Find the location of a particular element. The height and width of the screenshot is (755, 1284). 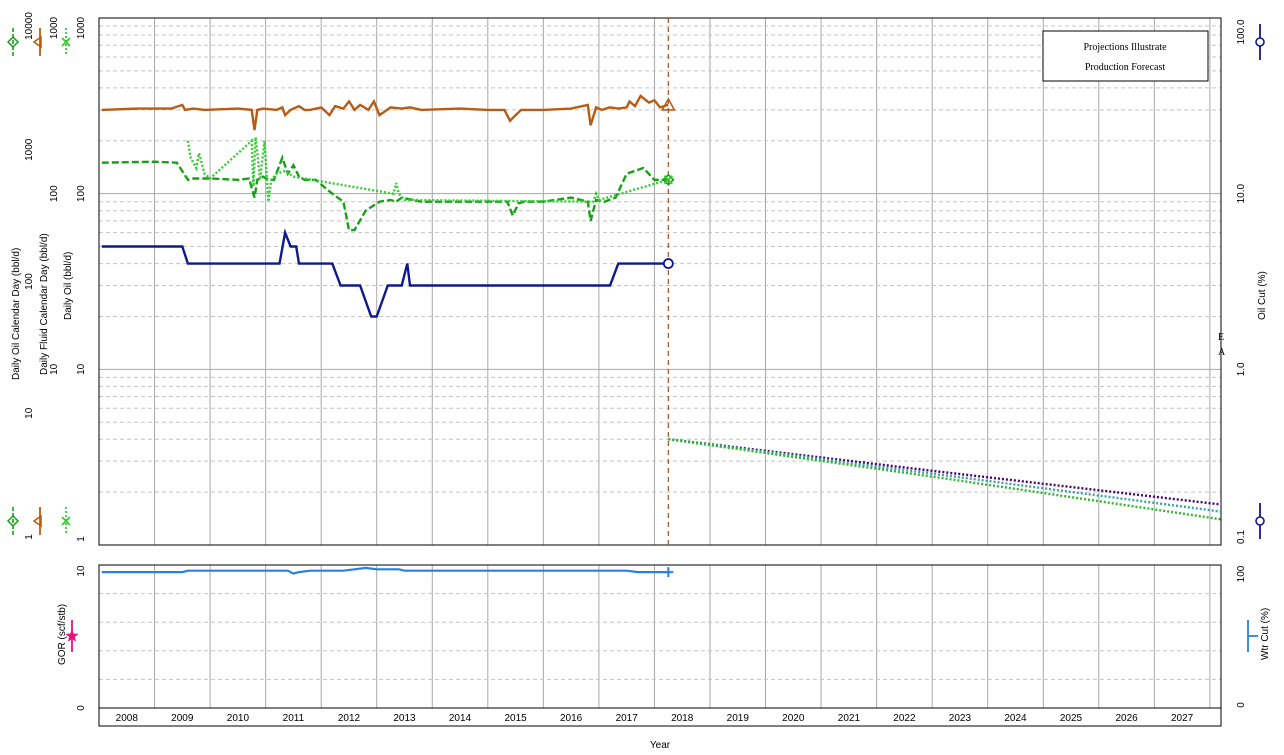

year-label: 2013 is located at coordinates (404, 718).